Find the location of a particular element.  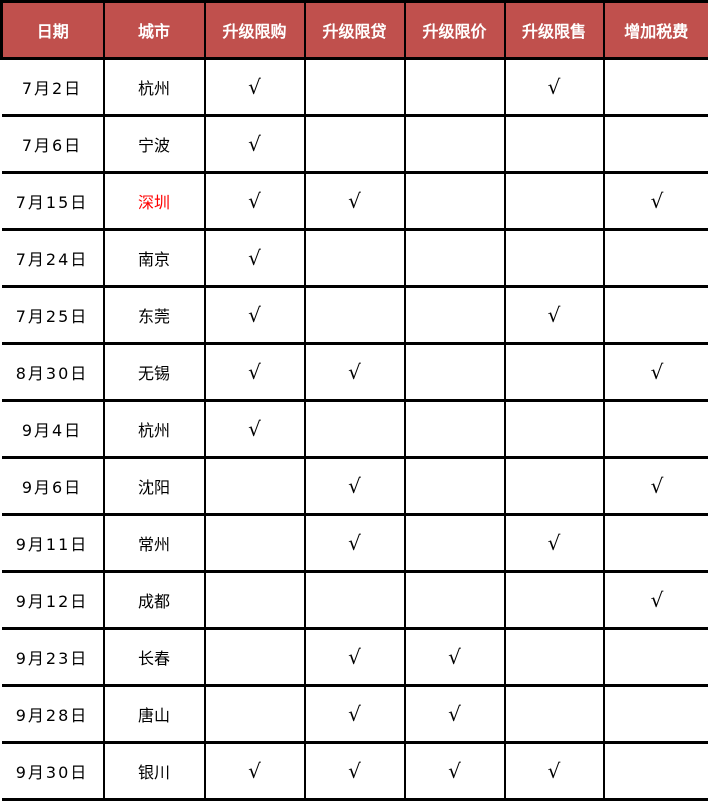

date-cell: 9月30日 is located at coordinates (53, 771).